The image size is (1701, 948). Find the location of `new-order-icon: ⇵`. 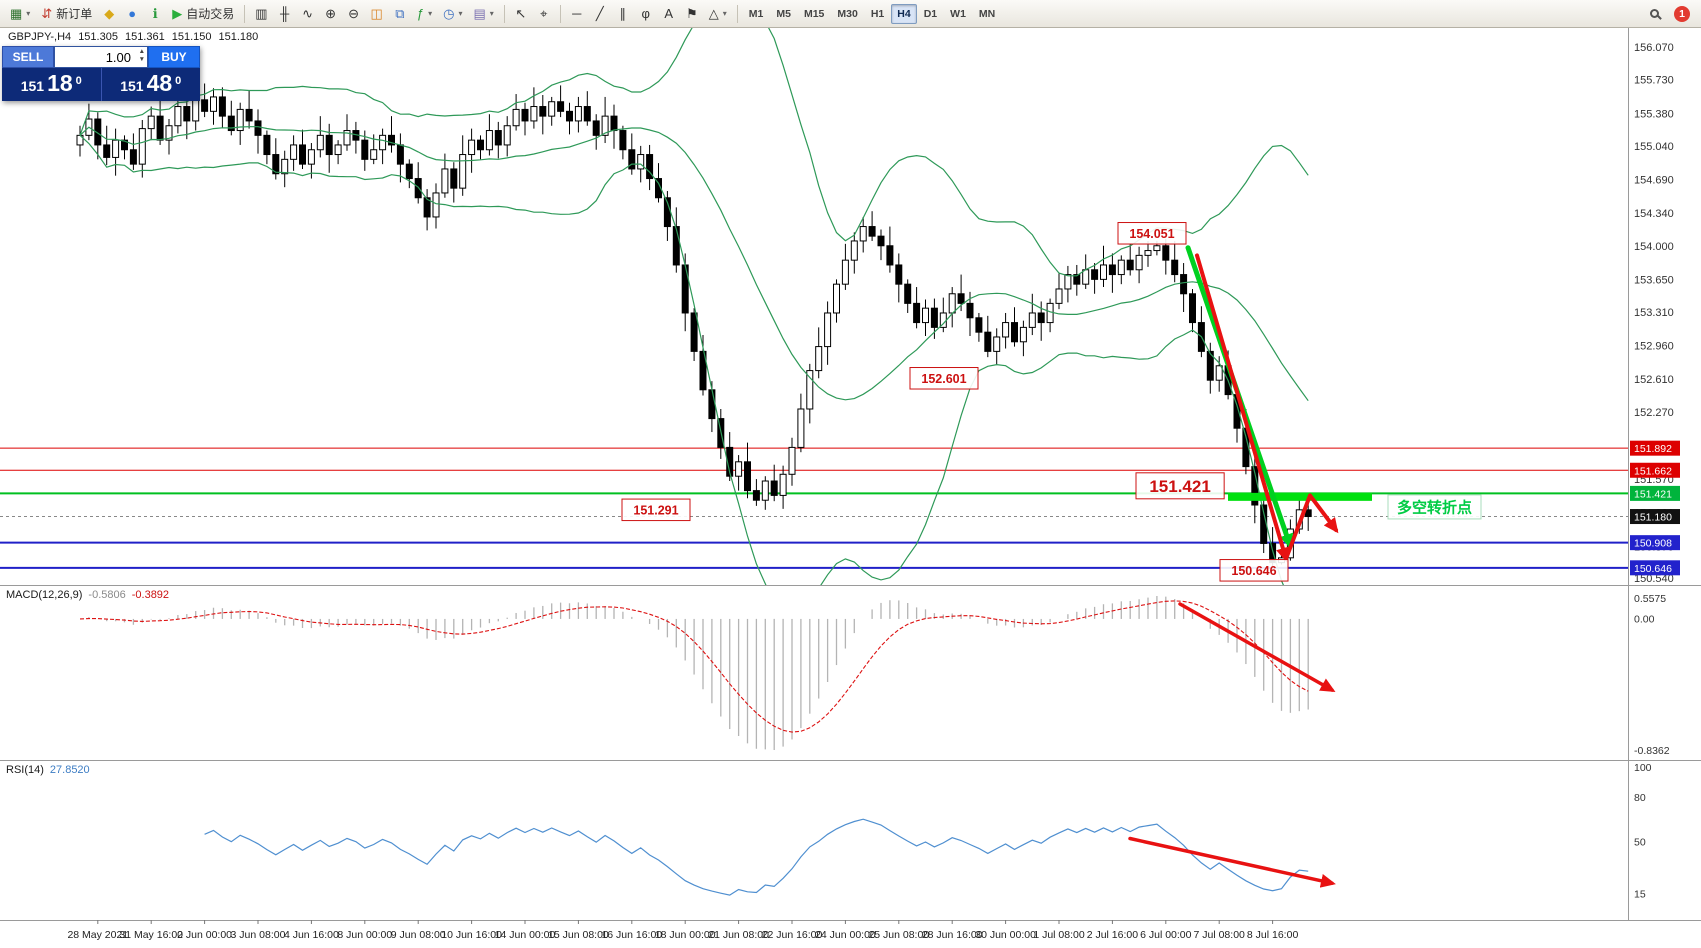

new-order-icon: ⇵ is located at coordinates (47, 13).